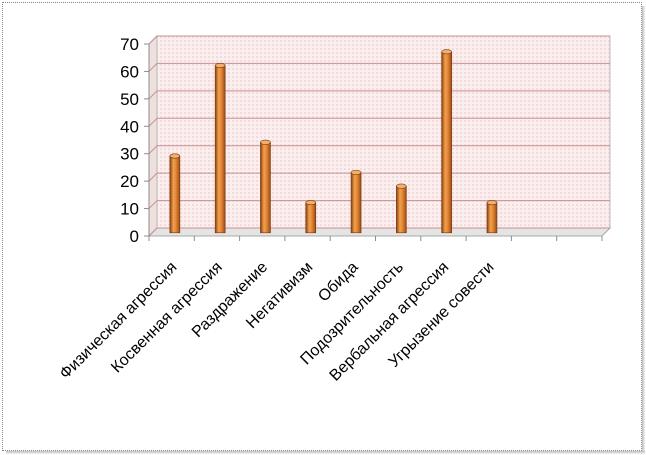  What do you see at coordinates (129, 209) in the screenshot?
I see `y-tick-label: 10` at bounding box center [129, 209].